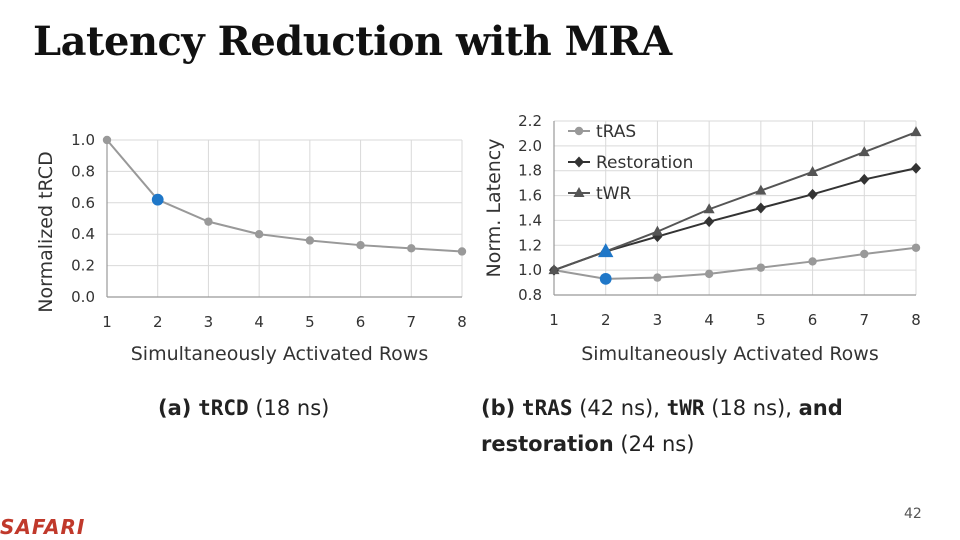 This screenshot has height=540, width=960. Describe the element at coordinates (658, 320) in the screenshot. I see `chart2-xtick-label: 3` at that location.